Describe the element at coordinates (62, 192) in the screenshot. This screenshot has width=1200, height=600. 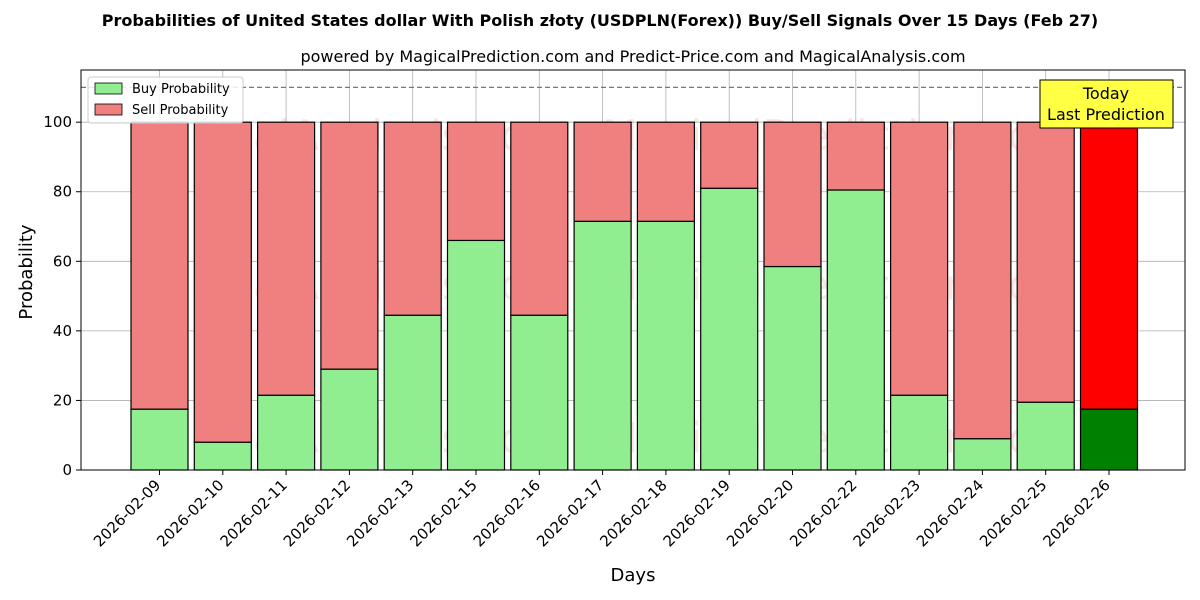
I see `y-tick-label: 80` at that location.